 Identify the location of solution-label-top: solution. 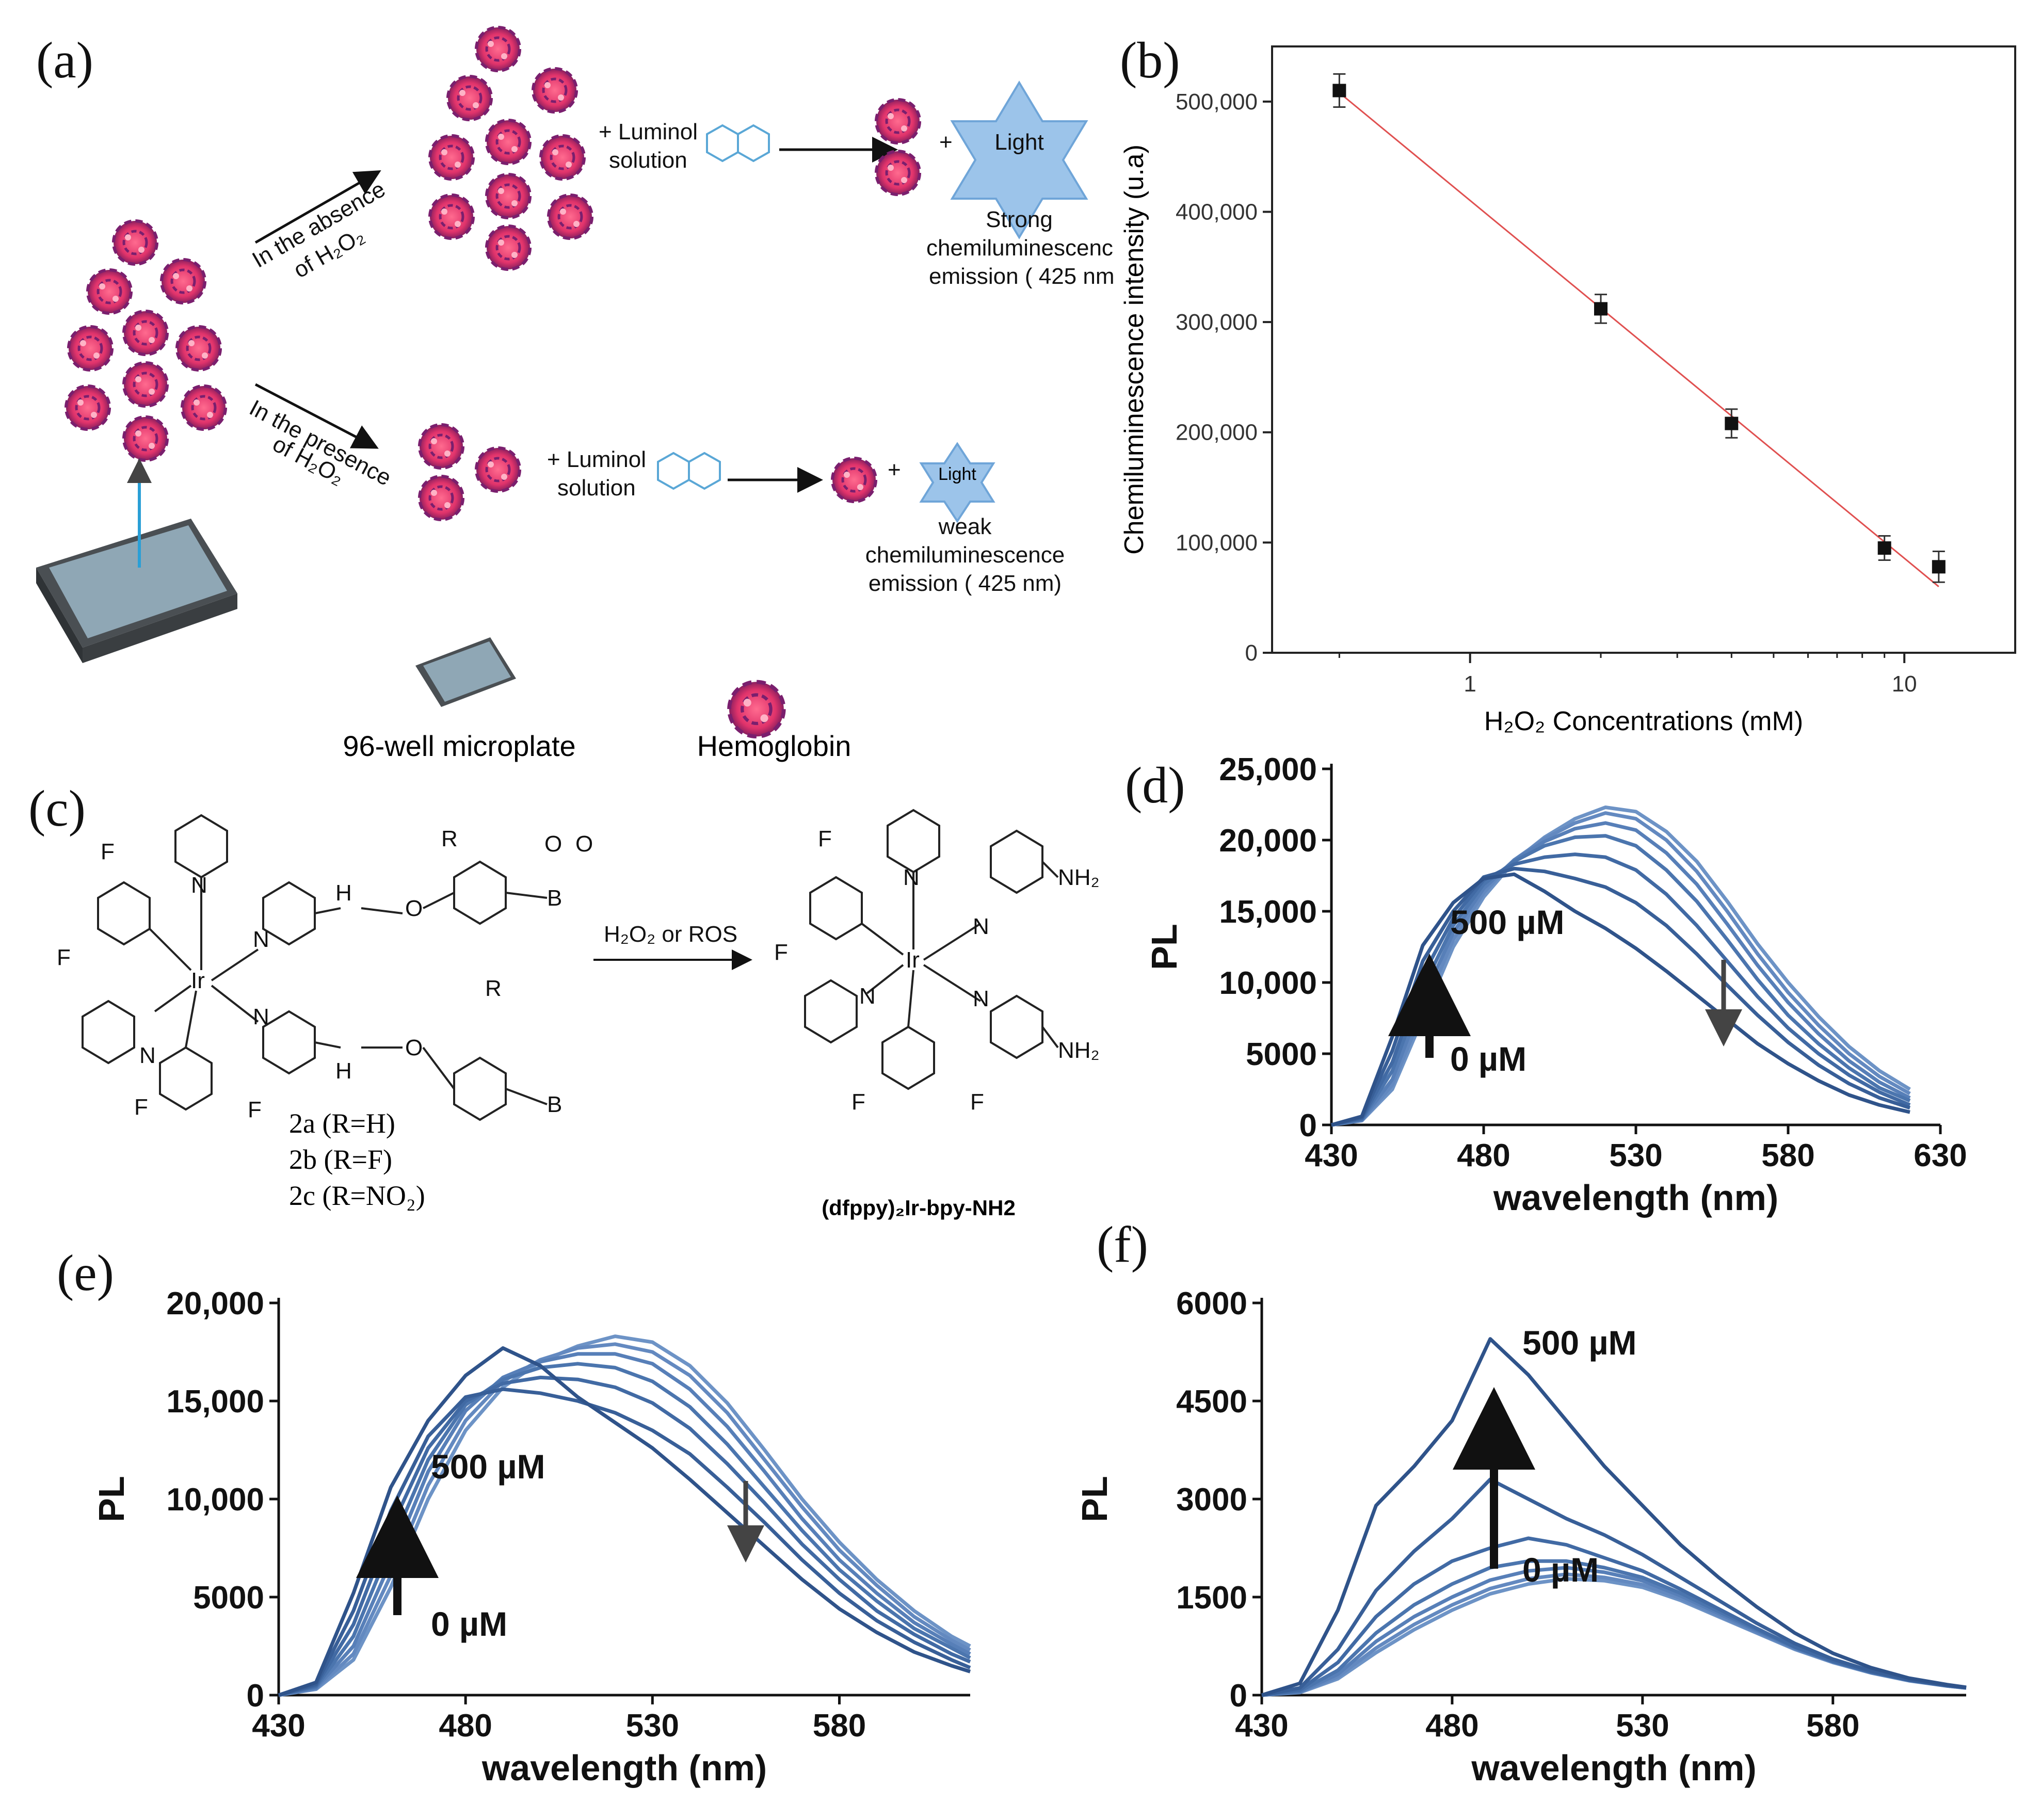
(648, 160).